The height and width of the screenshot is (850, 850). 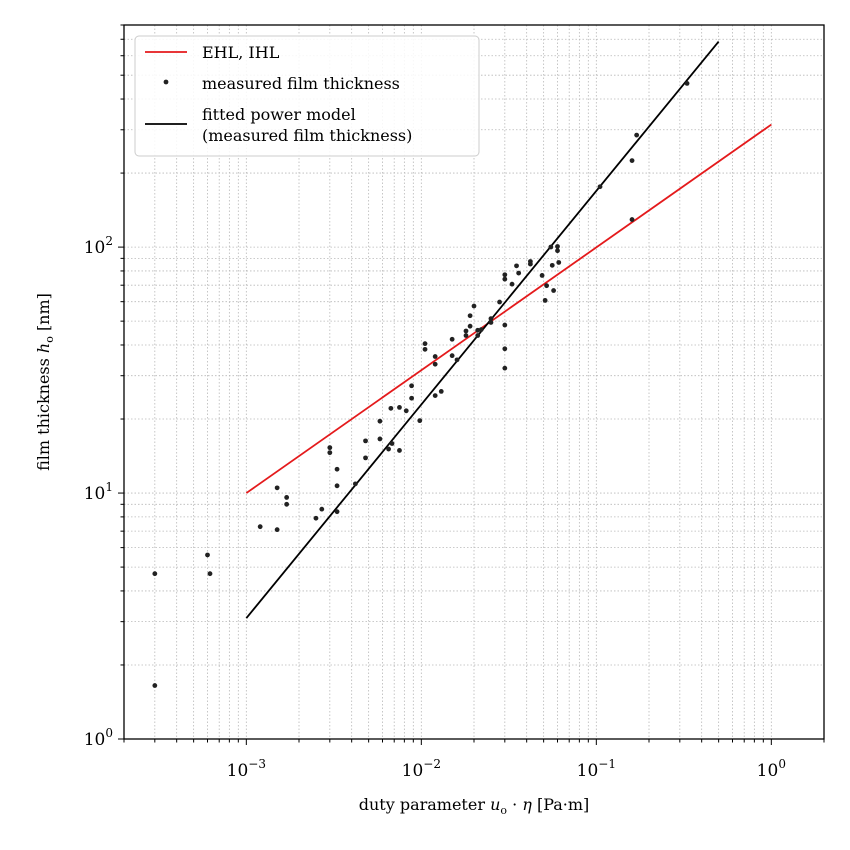 I want to click on legend-label-ehl: EHL, IHL, so click(x=241, y=52).